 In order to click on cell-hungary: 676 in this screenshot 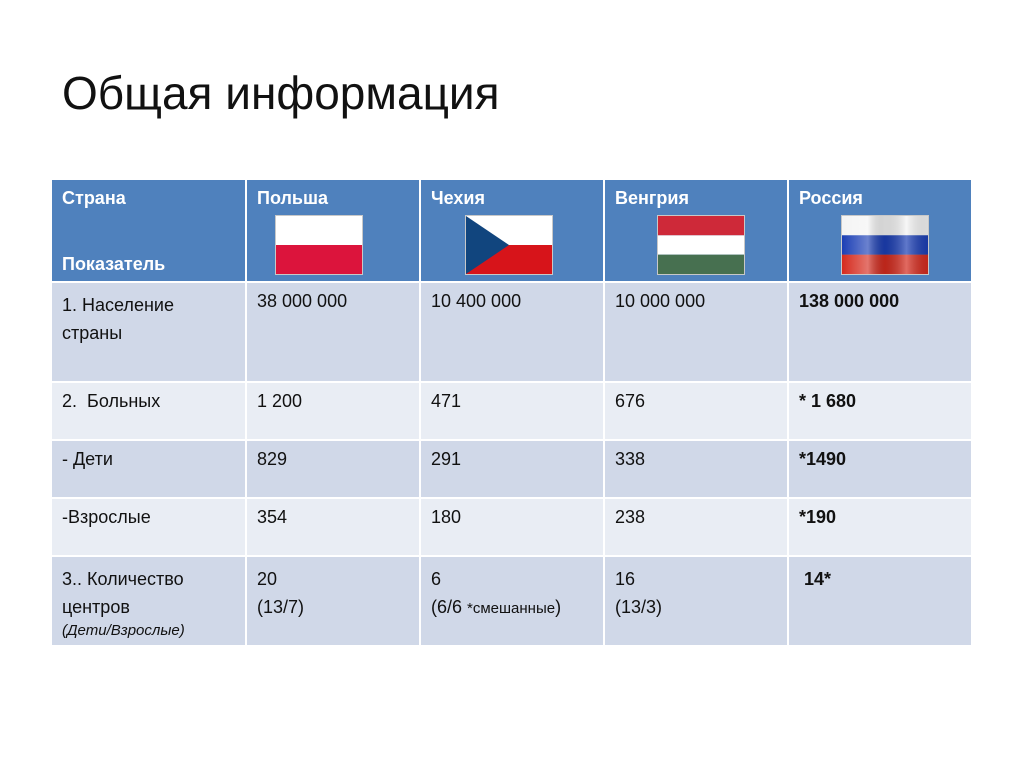, I will do `click(696, 411)`.